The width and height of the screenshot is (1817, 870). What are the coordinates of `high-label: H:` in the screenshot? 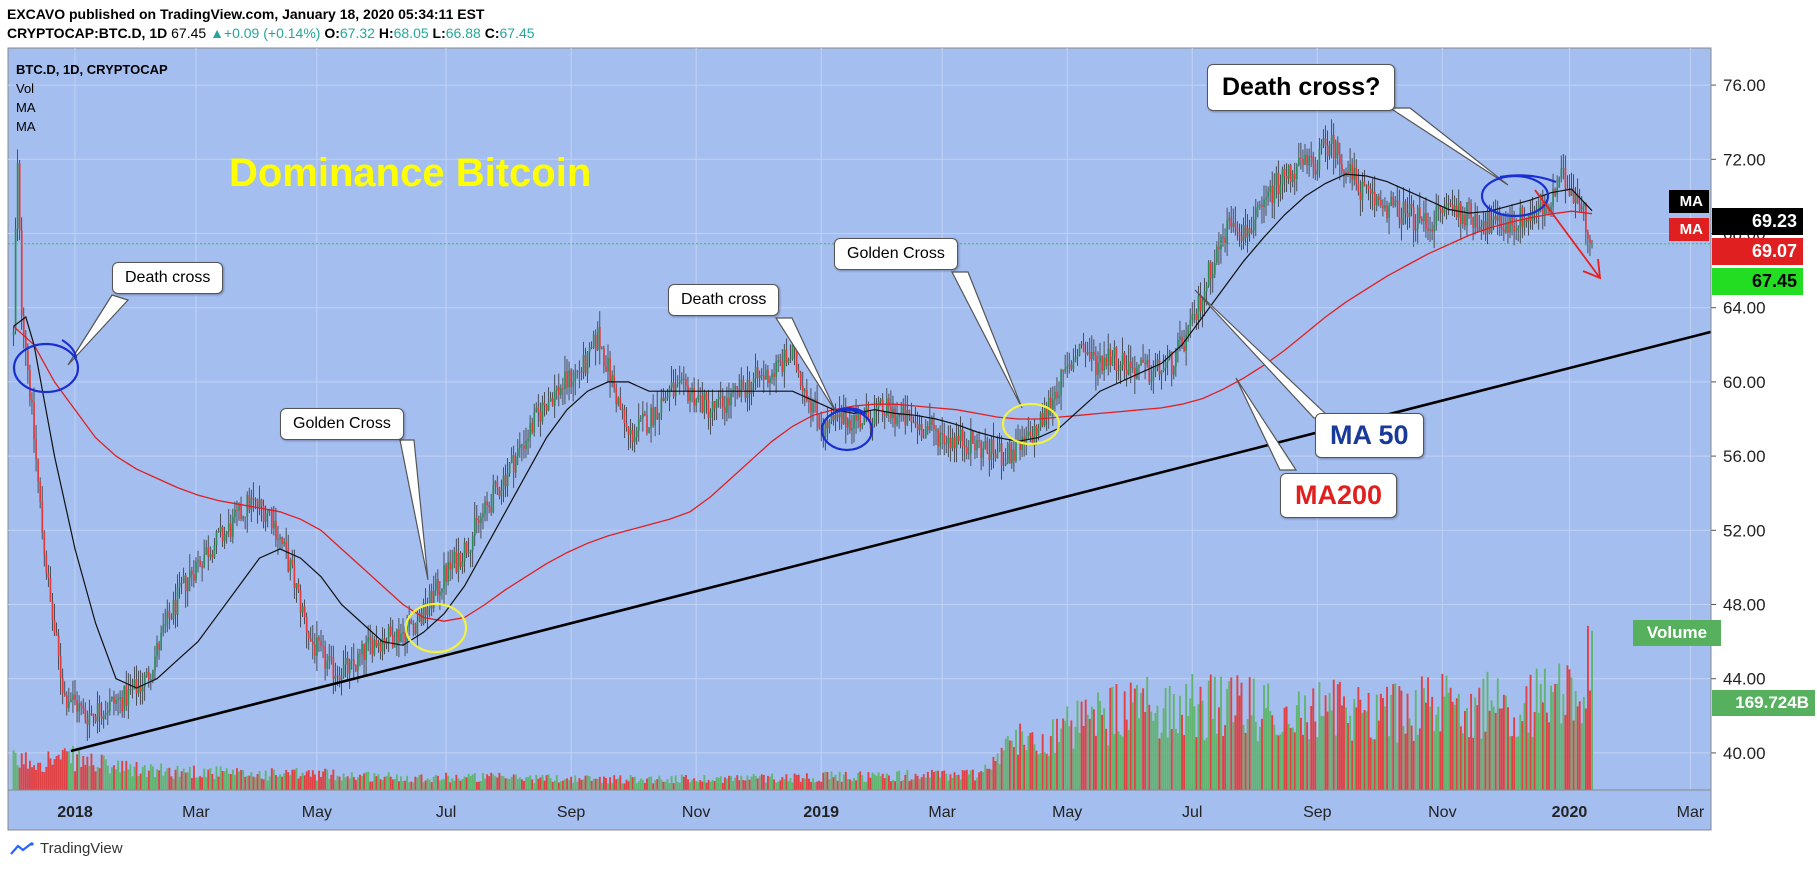 It's located at (386, 33).